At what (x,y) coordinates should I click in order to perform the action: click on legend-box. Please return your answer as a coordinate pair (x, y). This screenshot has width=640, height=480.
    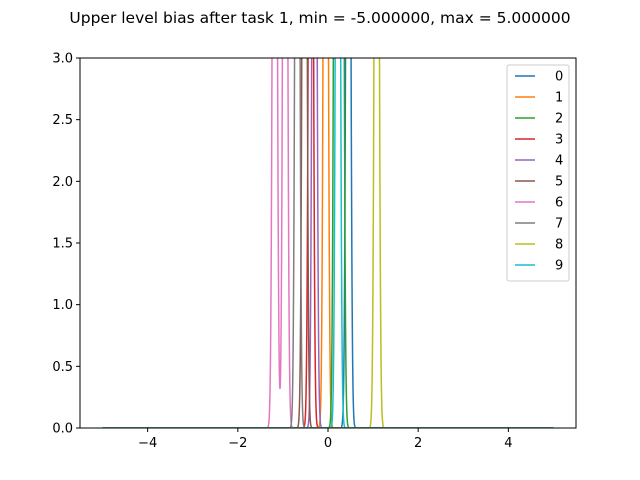
    Looking at the image, I should click on (538, 173).